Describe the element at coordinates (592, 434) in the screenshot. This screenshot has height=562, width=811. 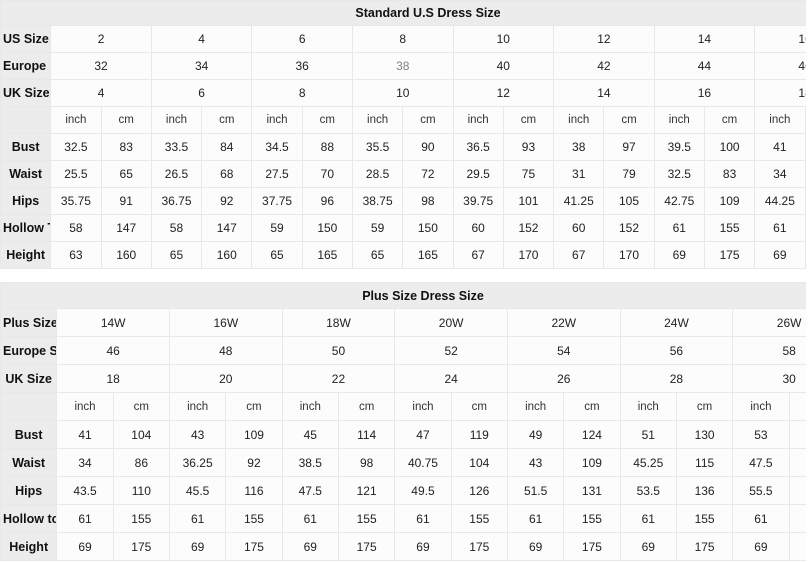
I see `plus-measure-cm: 124` at that location.